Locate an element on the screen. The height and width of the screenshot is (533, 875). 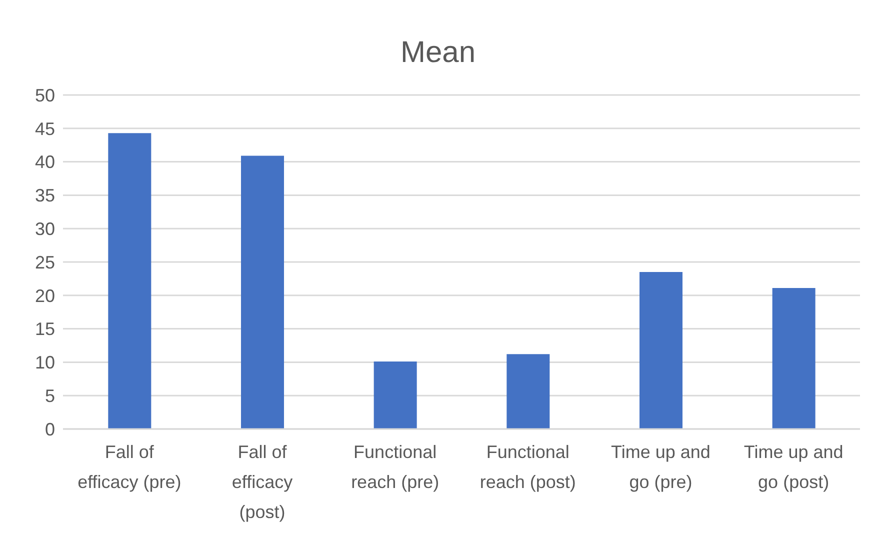
y-tick-label: 10 is located at coordinates (44, 362).